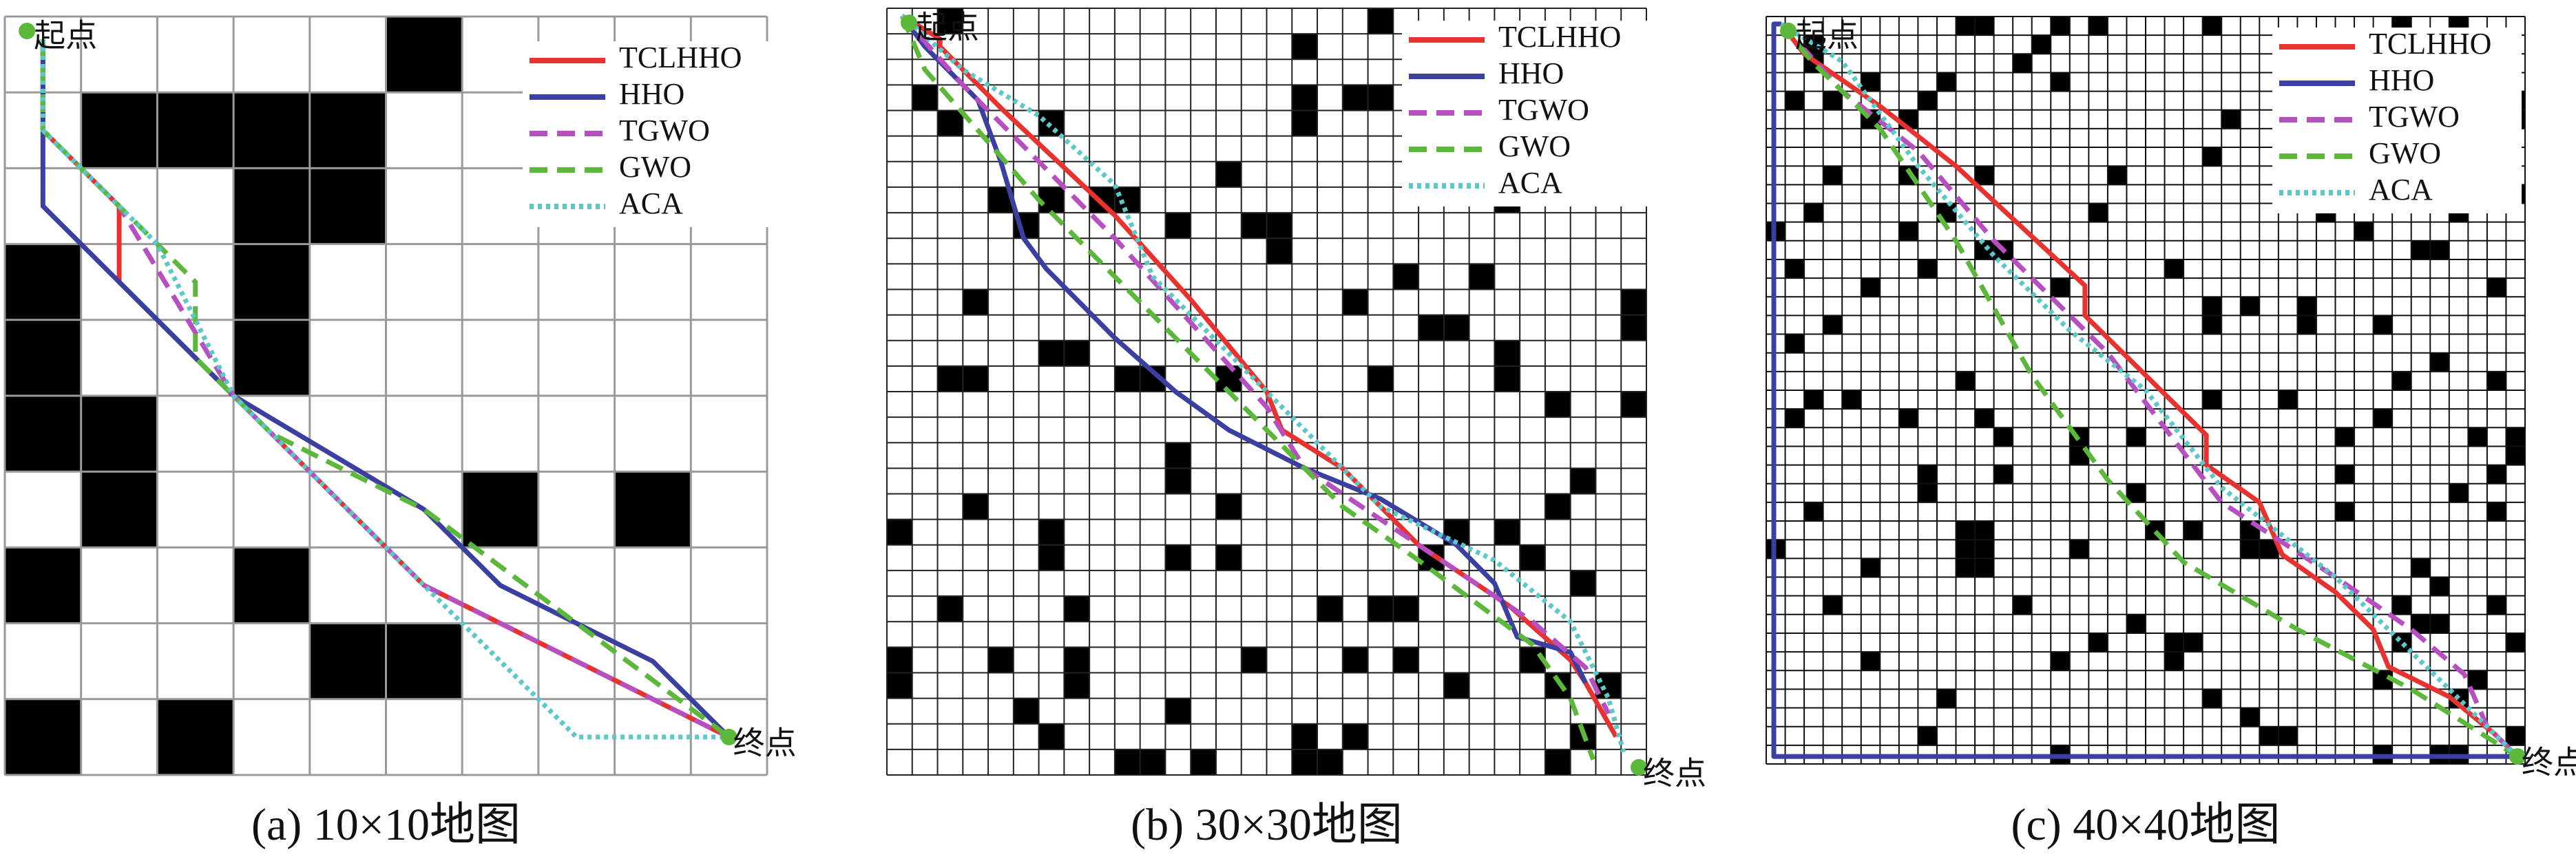 This screenshot has width=2576, height=861. What do you see at coordinates (2146, 825) in the screenshot?
I see `panel-caption: (c) 40×40地图` at bounding box center [2146, 825].